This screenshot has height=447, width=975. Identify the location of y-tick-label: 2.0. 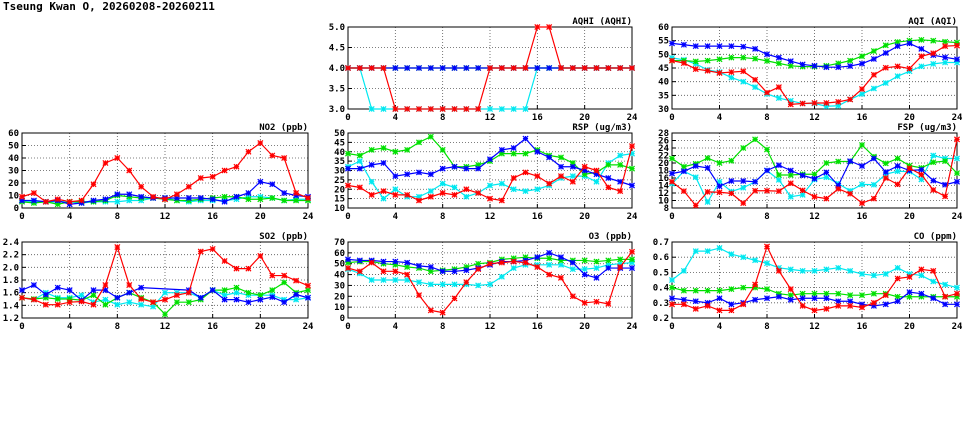
(11, 268).